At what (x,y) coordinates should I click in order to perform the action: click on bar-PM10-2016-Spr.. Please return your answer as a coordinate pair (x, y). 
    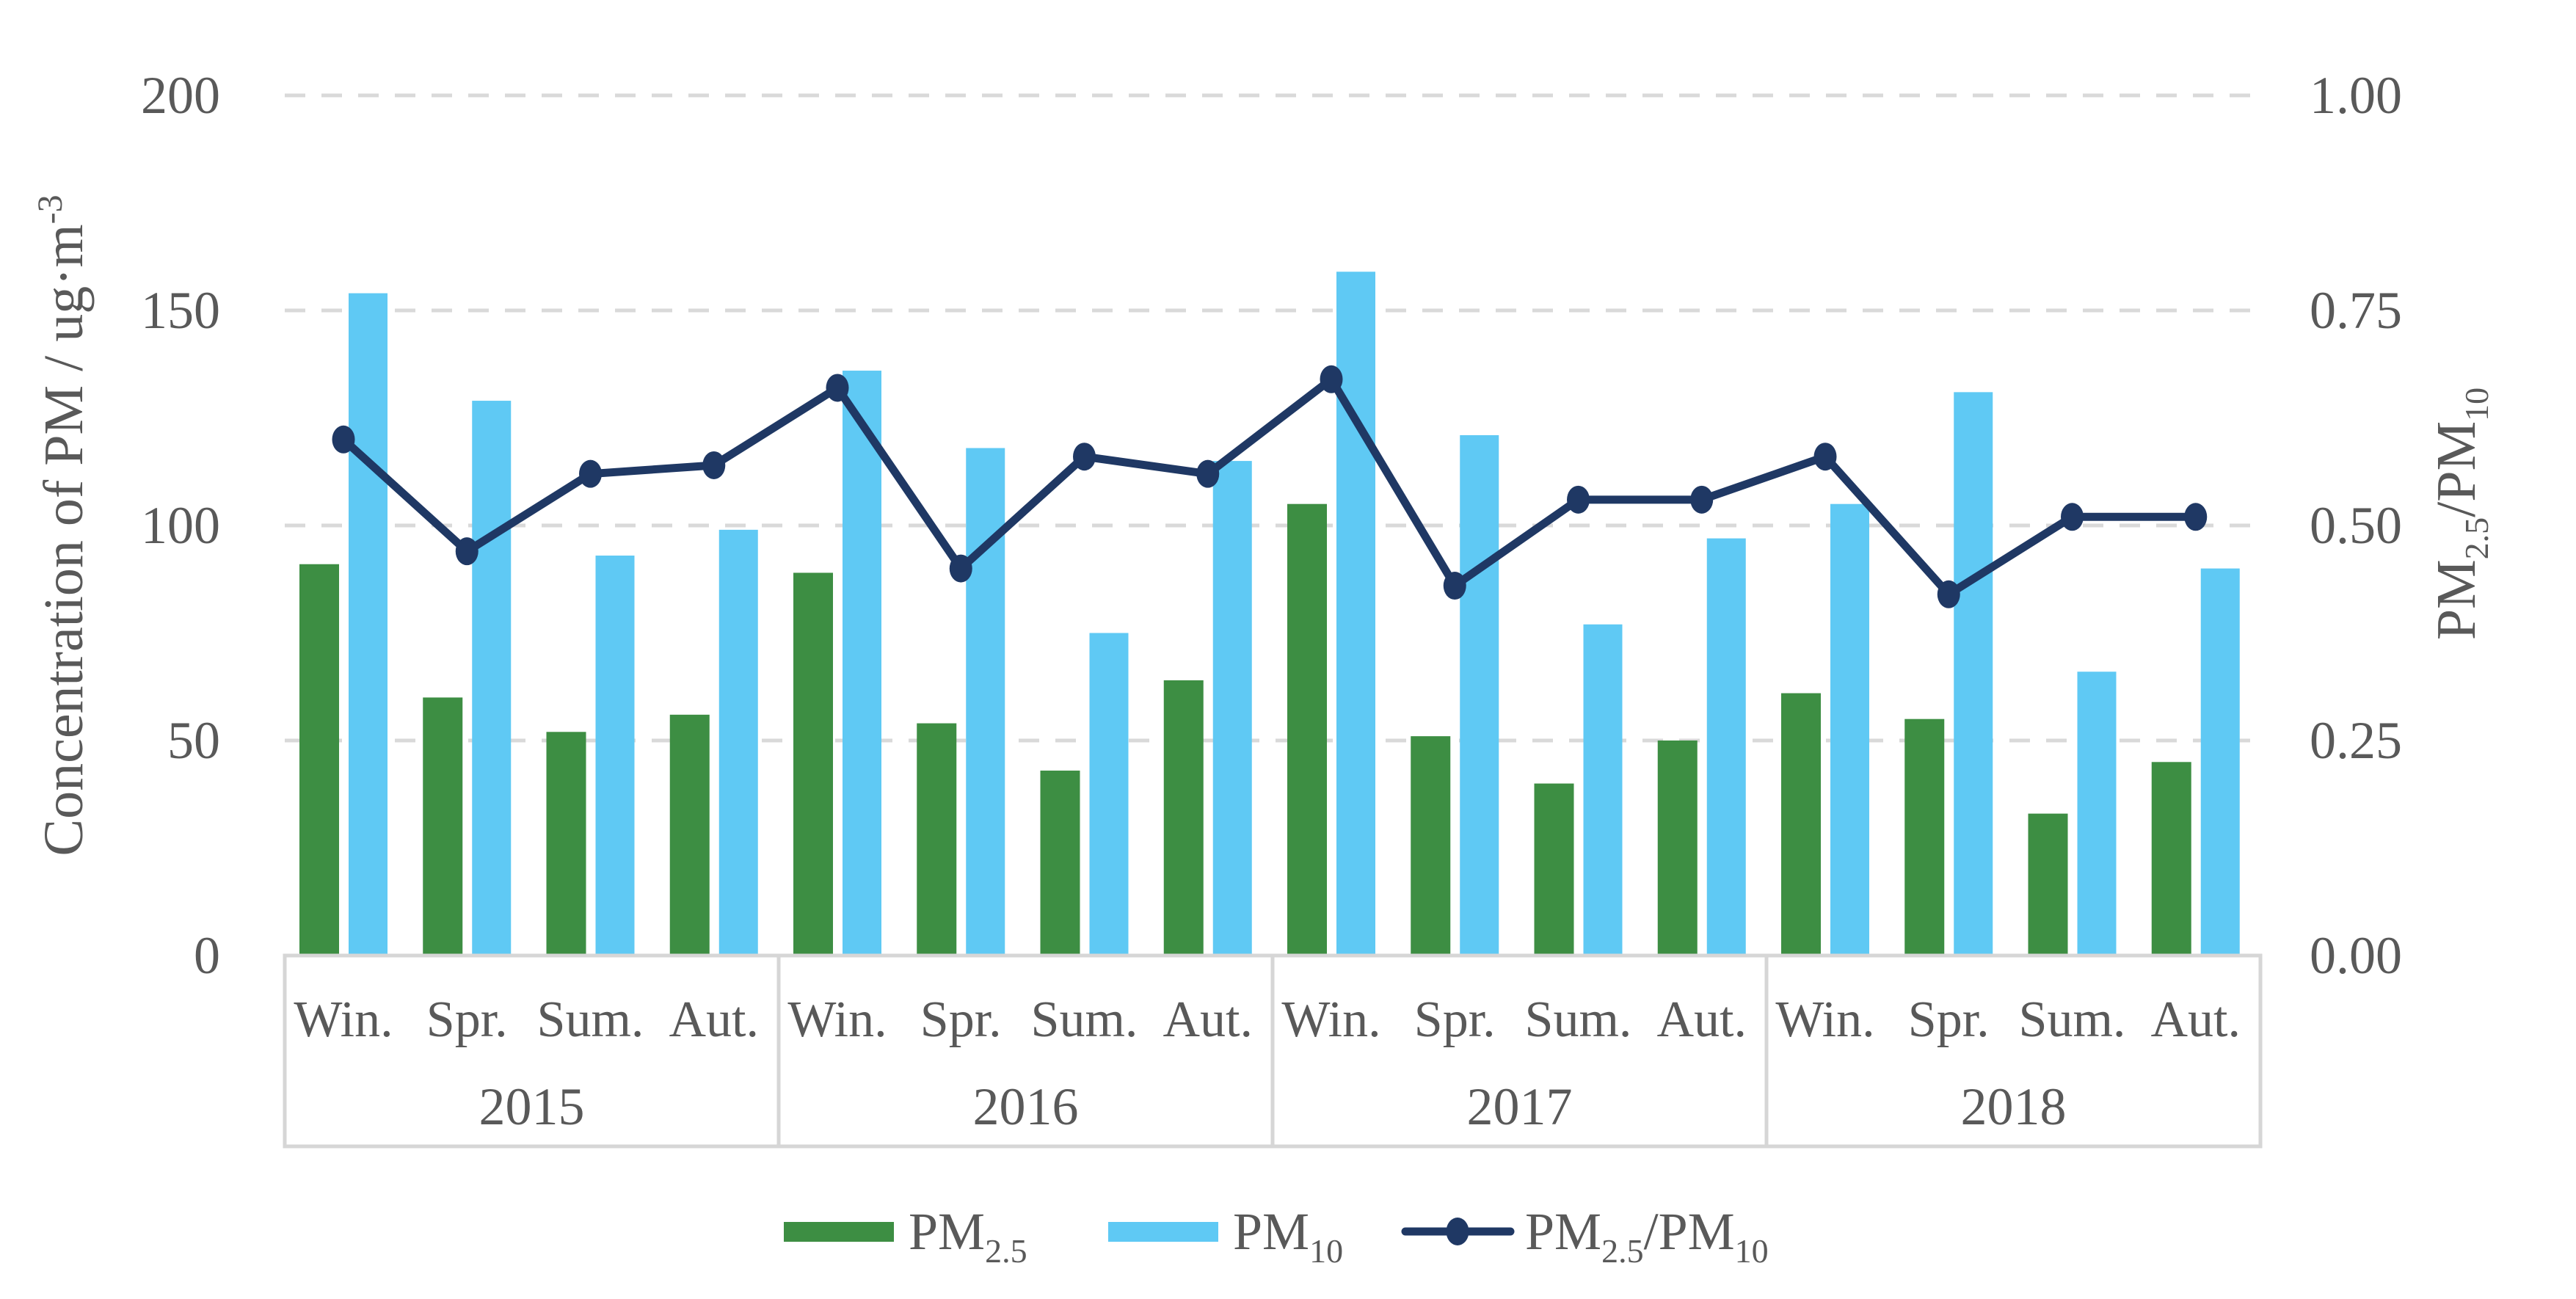
    Looking at the image, I should click on (985, 702).